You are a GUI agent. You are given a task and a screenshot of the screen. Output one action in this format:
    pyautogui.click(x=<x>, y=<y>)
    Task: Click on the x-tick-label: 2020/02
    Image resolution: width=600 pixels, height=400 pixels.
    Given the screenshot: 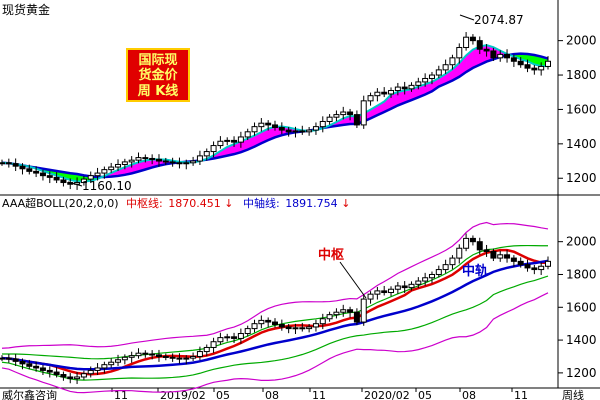 What is the action you would take?
    pyautogui.click(x=387, y=394)
    